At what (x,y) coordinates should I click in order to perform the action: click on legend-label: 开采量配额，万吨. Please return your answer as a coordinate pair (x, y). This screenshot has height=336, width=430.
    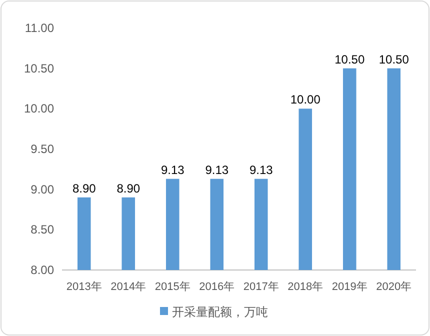
    Looking at the image, I should click on (220, 312).